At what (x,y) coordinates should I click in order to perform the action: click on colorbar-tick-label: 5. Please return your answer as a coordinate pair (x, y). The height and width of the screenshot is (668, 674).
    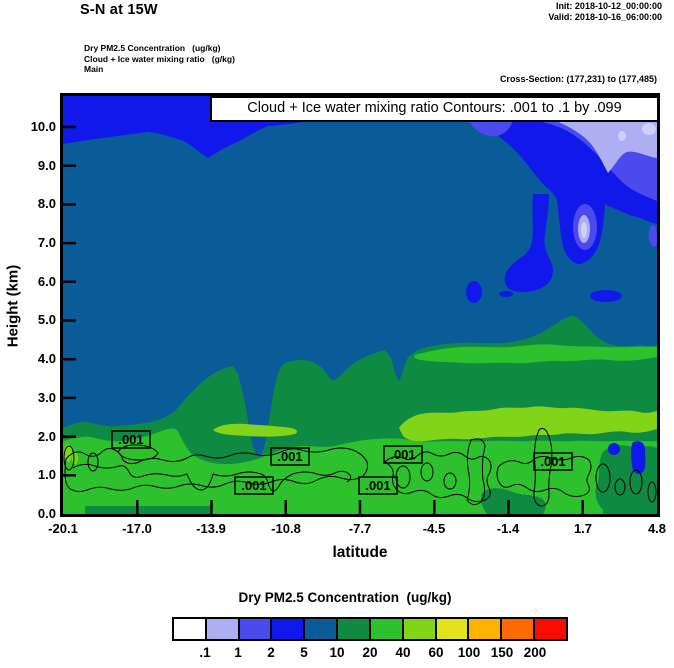
    Looking at the image, I should click on (304, 652).